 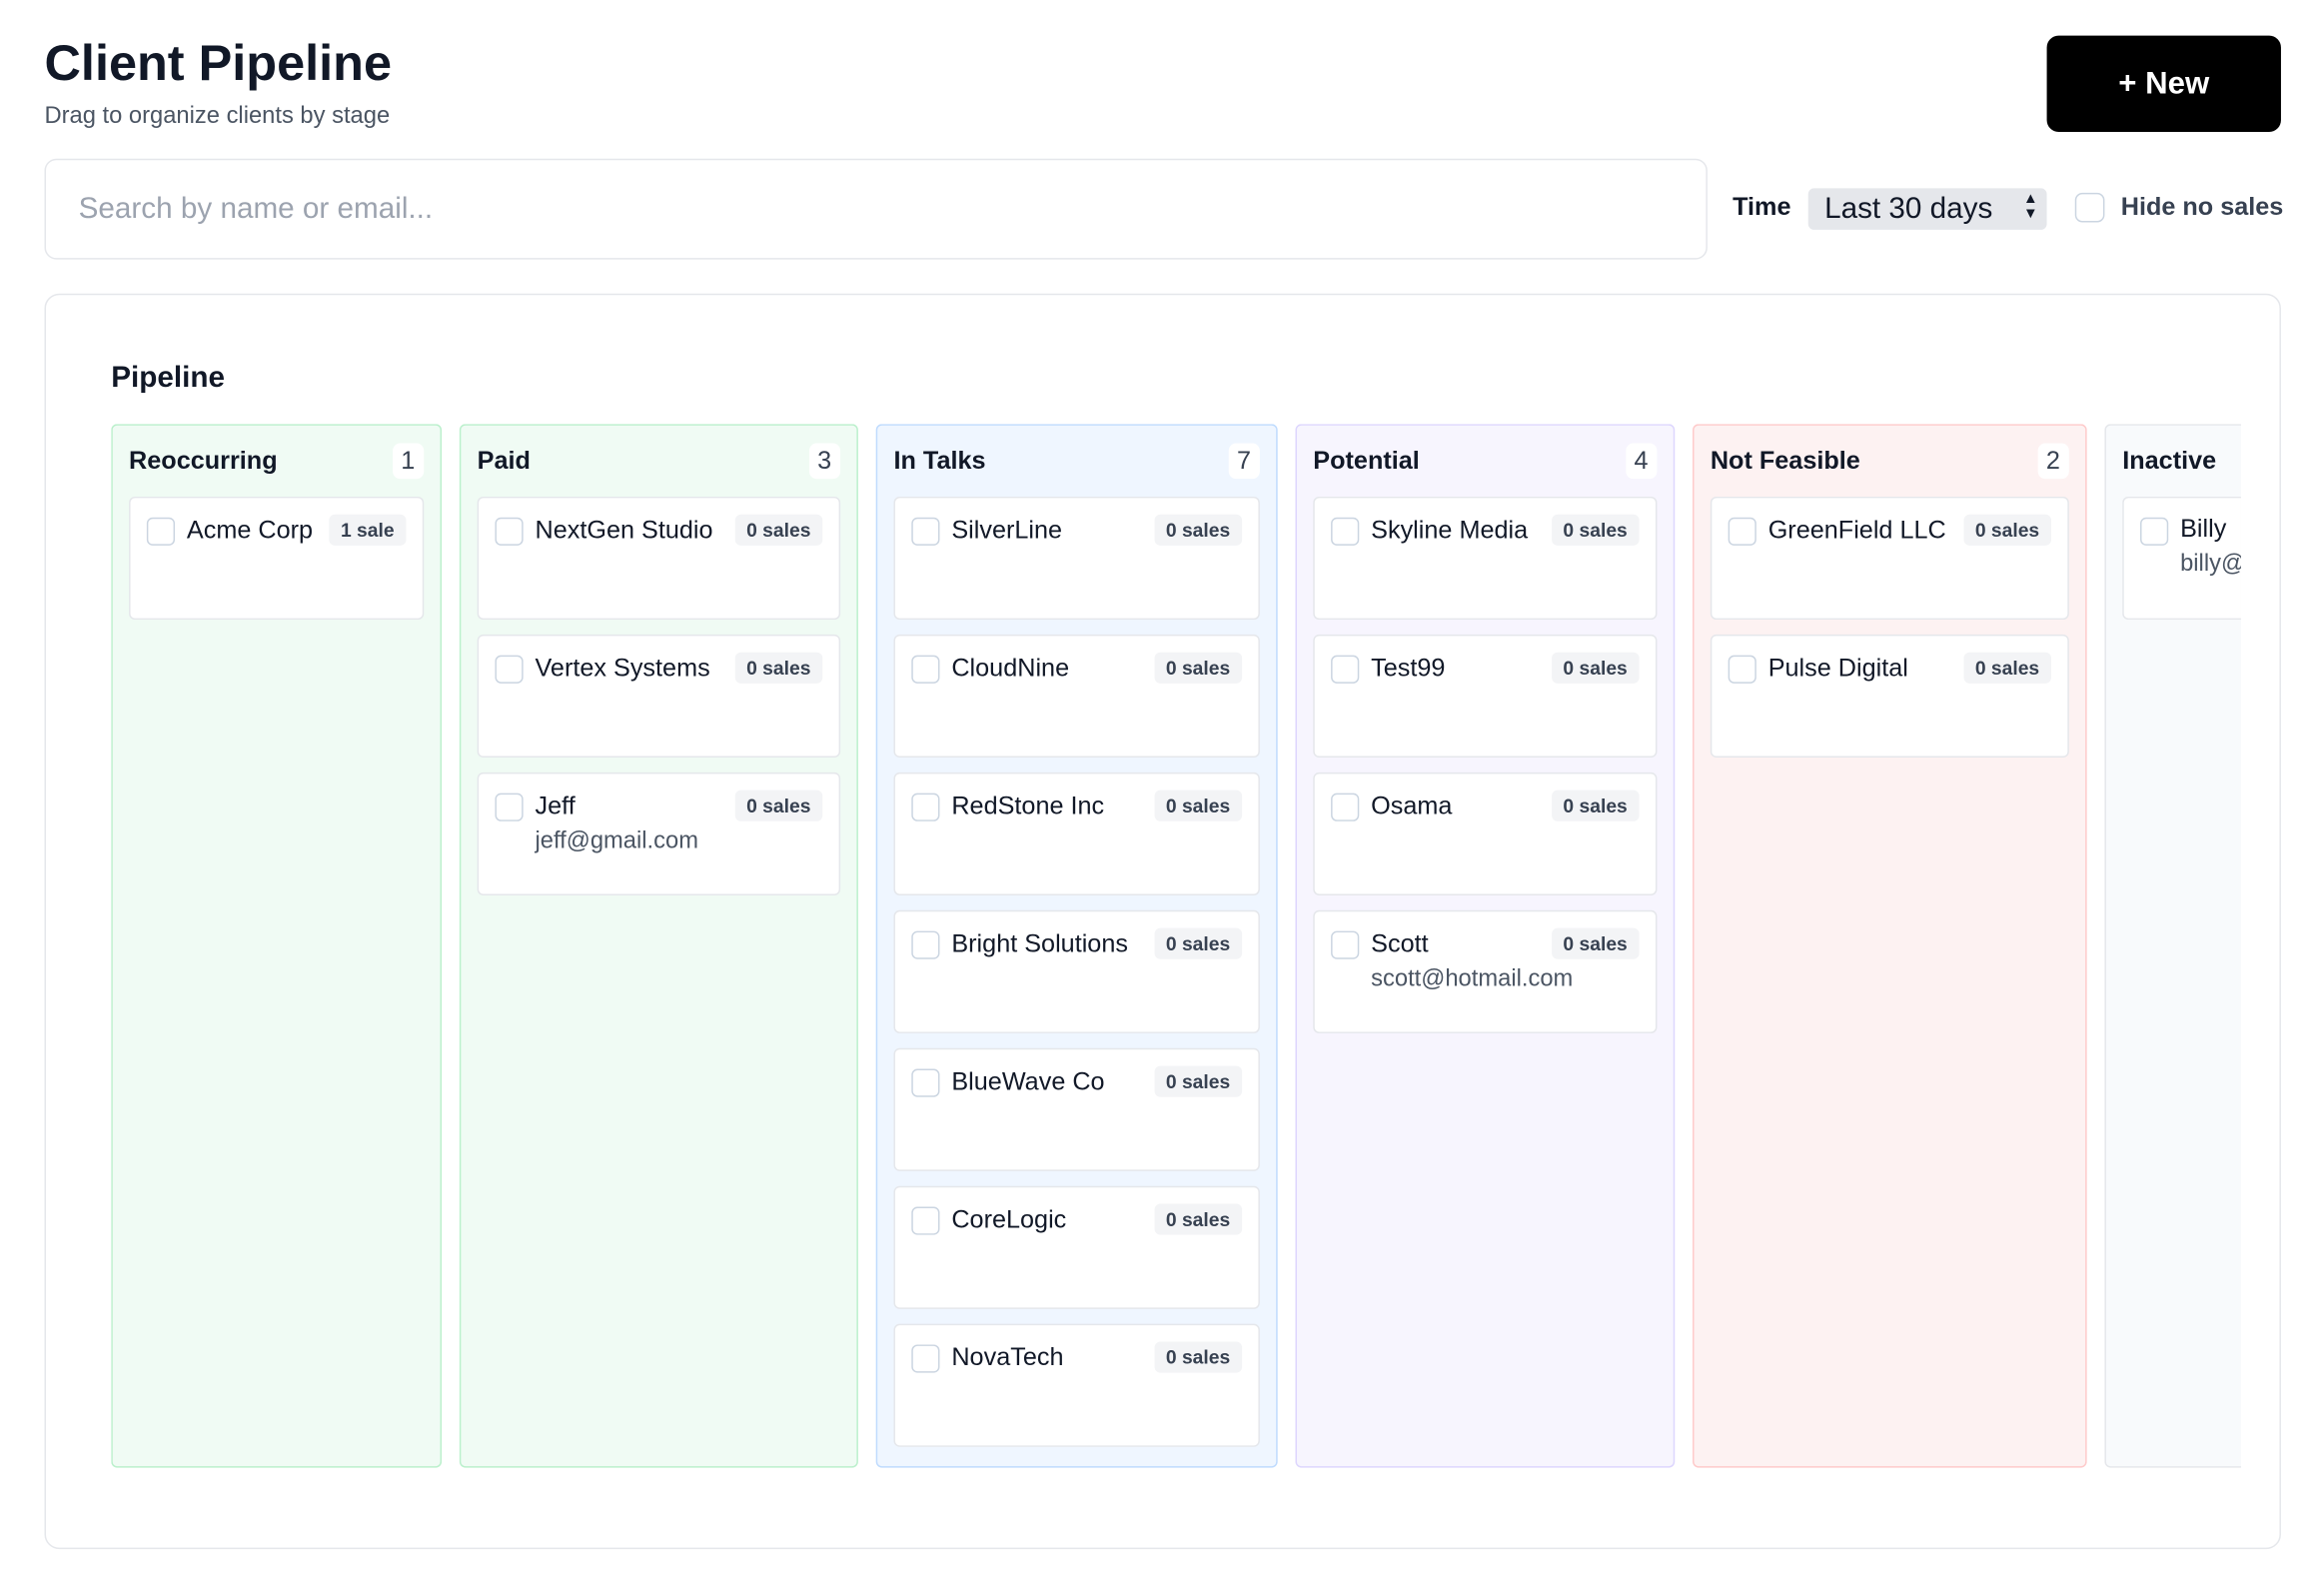 I want to click on client-card: Bright Solutions 0 sales, so click(x=1076, y=971).